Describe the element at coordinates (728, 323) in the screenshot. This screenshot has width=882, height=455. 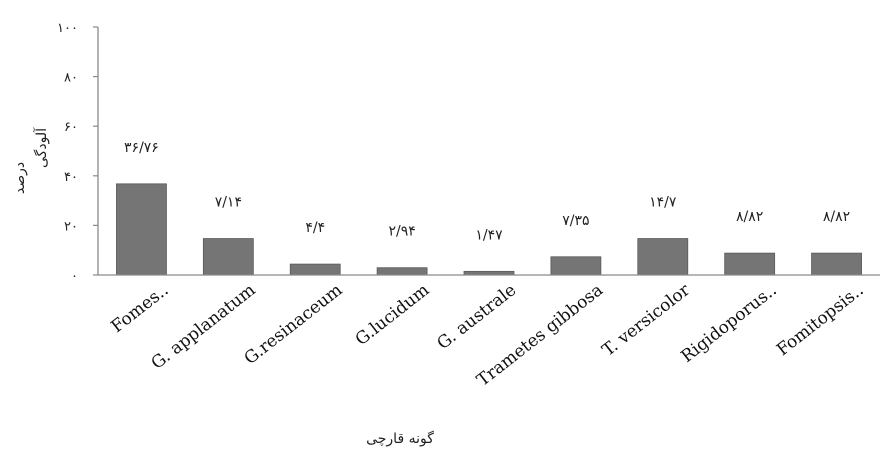
I see `x-category-label: Rigidoporus..` at that location.